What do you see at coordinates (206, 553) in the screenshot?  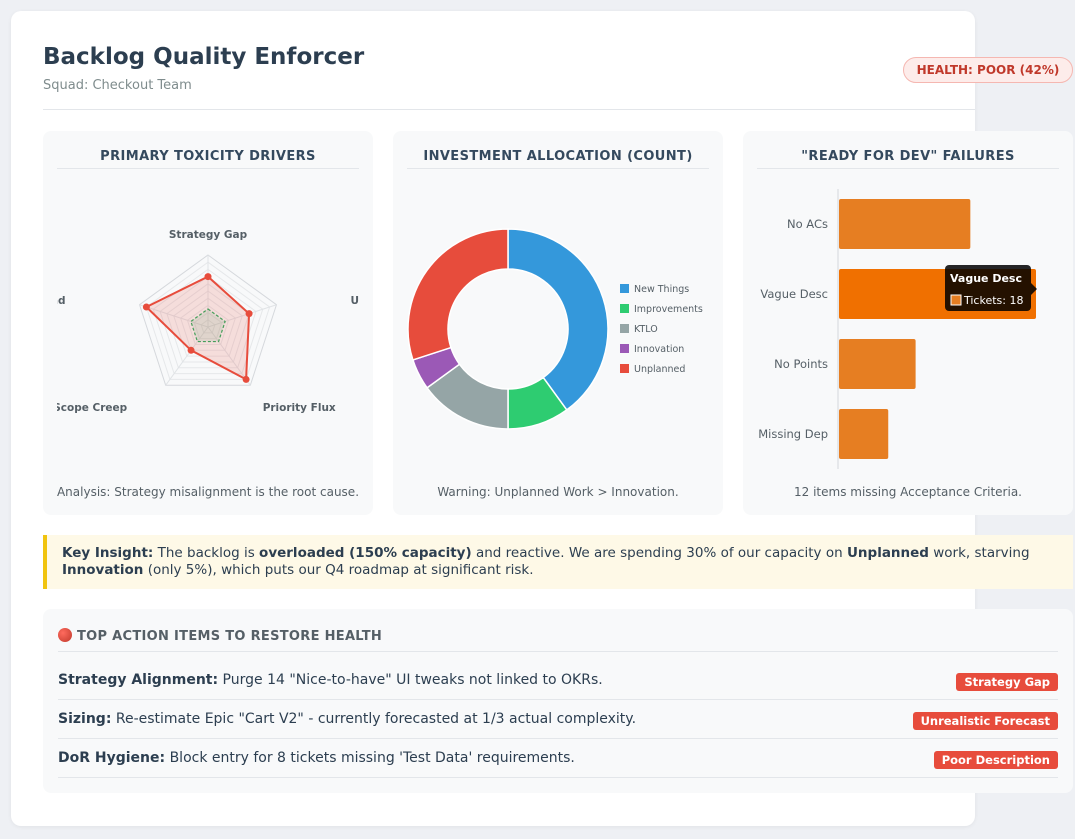 I see `insight-text: The backlog is` at bounding box center [206, 553].